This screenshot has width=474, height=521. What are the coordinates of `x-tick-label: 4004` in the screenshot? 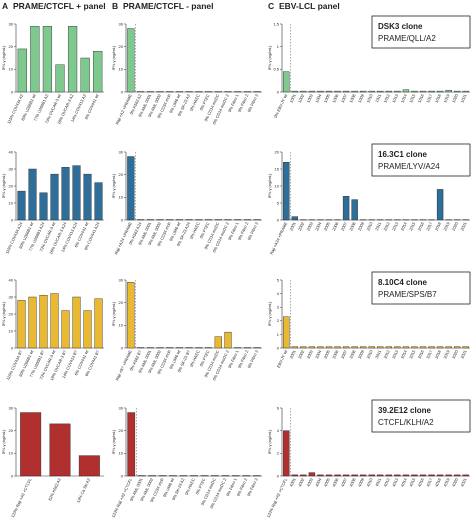 It's located at (318, 482).